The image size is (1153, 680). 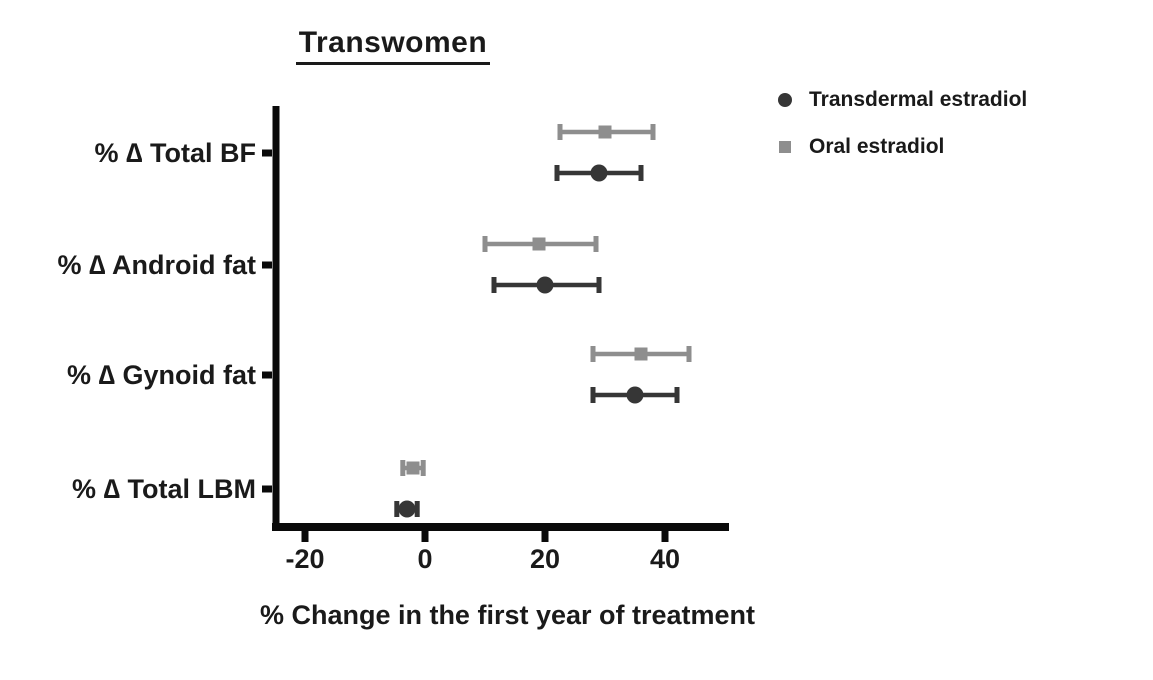 I want to click on x-tick-label: 20, so click(x=545, y=559).